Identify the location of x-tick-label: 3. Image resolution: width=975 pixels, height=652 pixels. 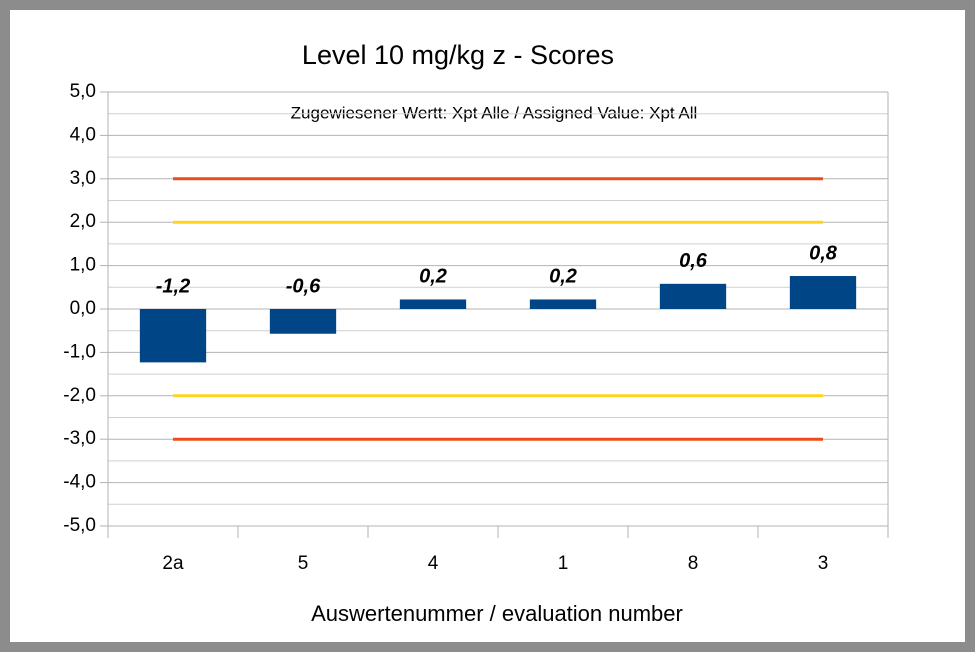
(823, 563).